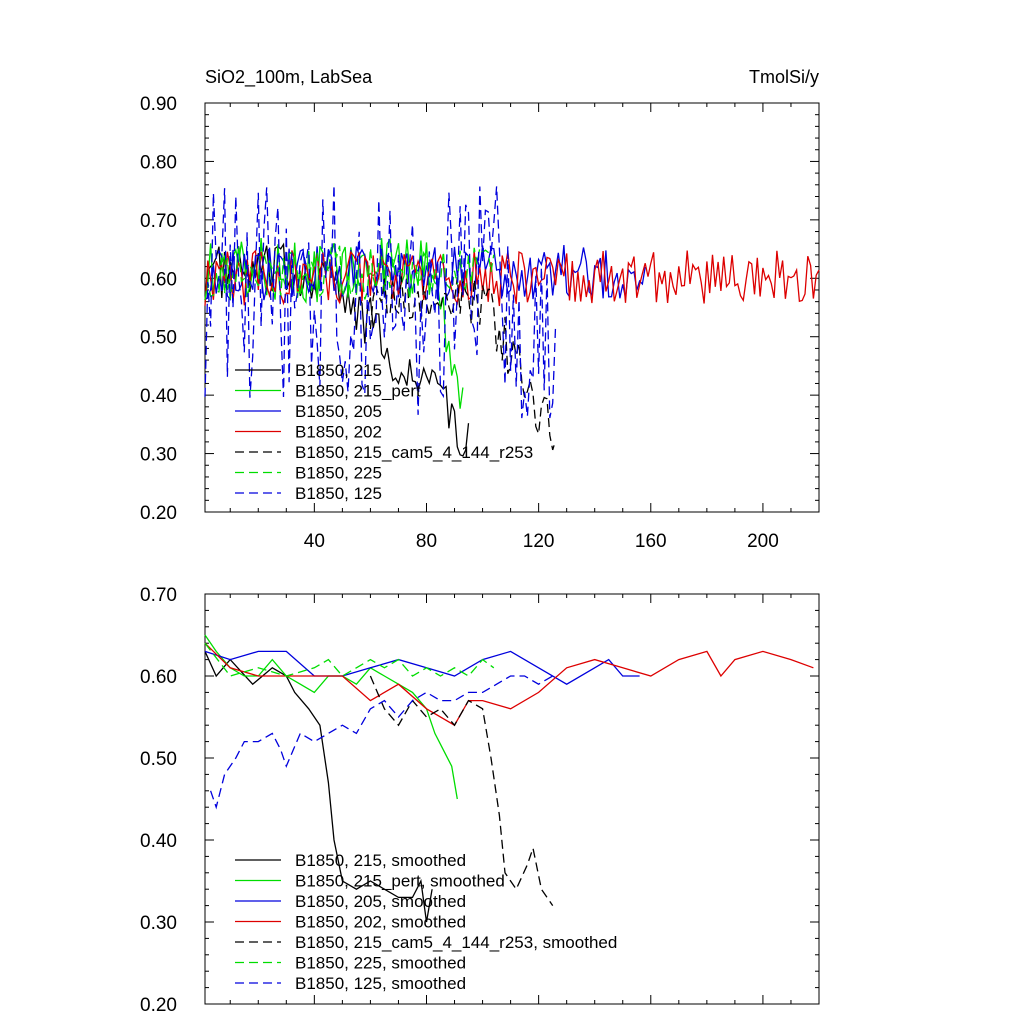 This screenshot has height=1024, width=1024. Describe the element at coordinates (414, 452) in the screenshot. I see `legend-label: B1850, 215_cam5_4_144_r253` at that location.